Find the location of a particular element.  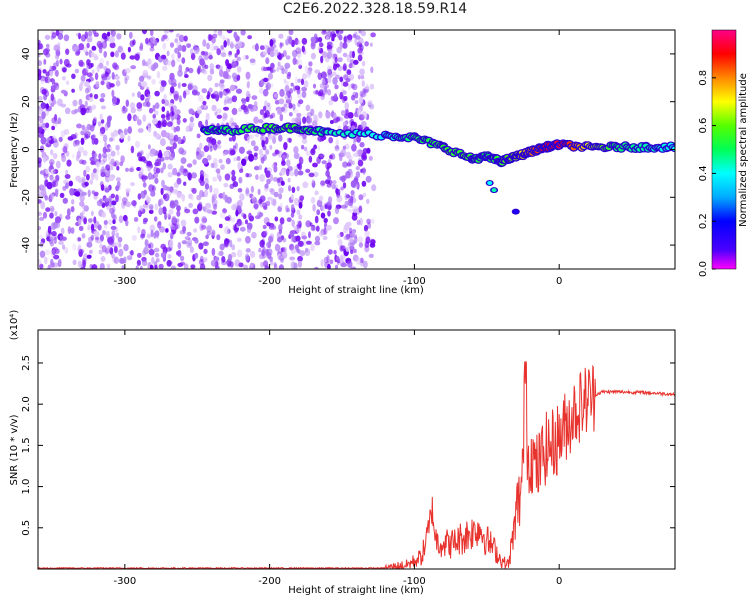

snr-ylabel: SNR (10 * v/v) is located at coordinates (14, 449).